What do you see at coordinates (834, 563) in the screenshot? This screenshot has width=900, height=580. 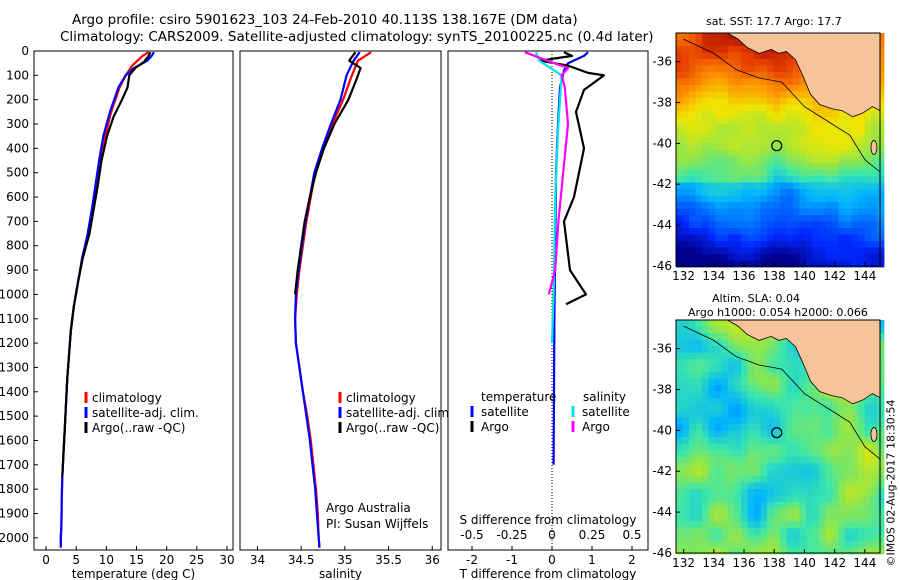 I see `x-tick-label: 142` at bounding box center [834, 563].